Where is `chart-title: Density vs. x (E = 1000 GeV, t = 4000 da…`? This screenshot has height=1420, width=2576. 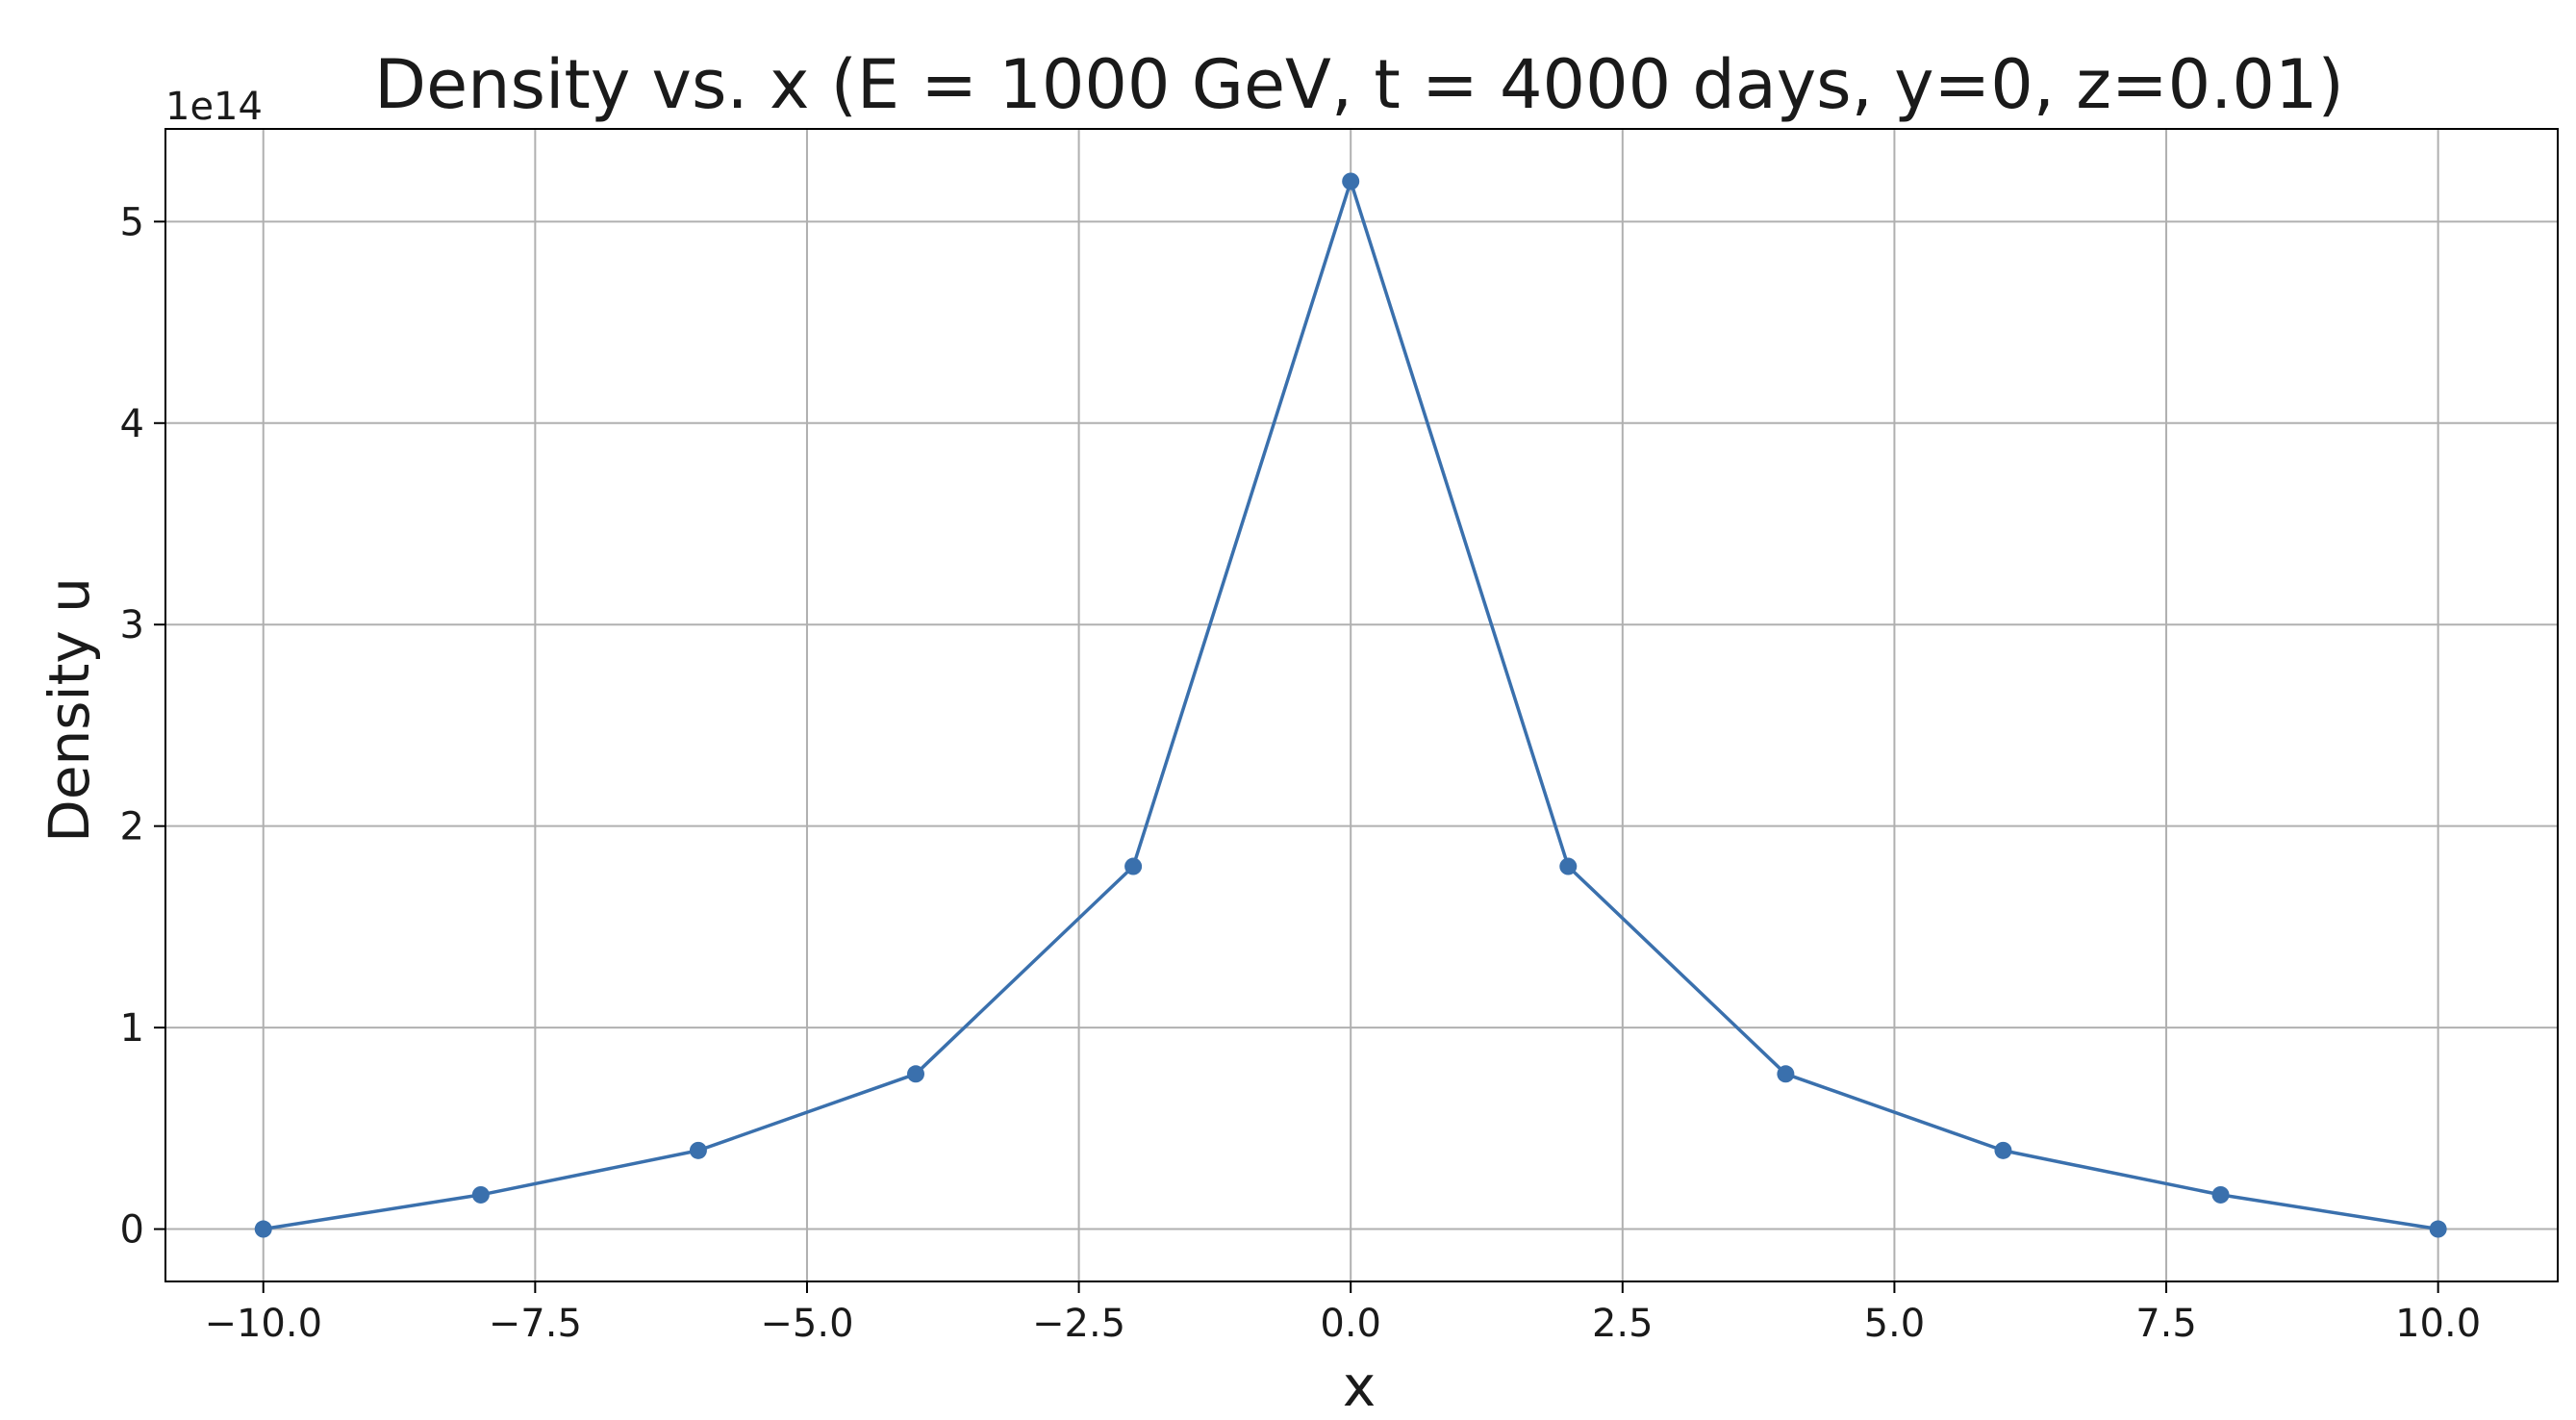
chart-title: Density vs. x (E = 1000 GeV, t = 4000 da… is located at coordinates (1359, 84).